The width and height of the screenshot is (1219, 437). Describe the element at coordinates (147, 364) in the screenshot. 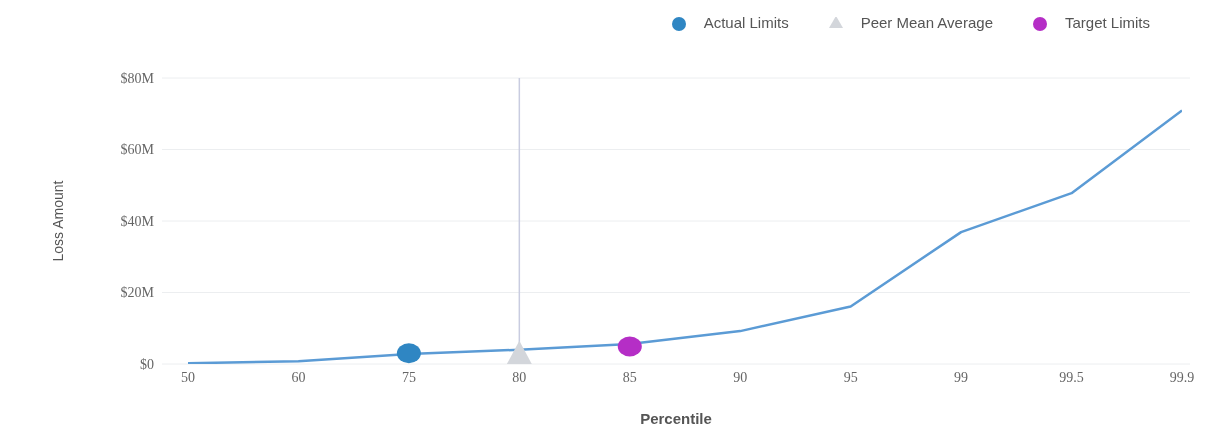

I see `y-tick-label: $0` at that location.